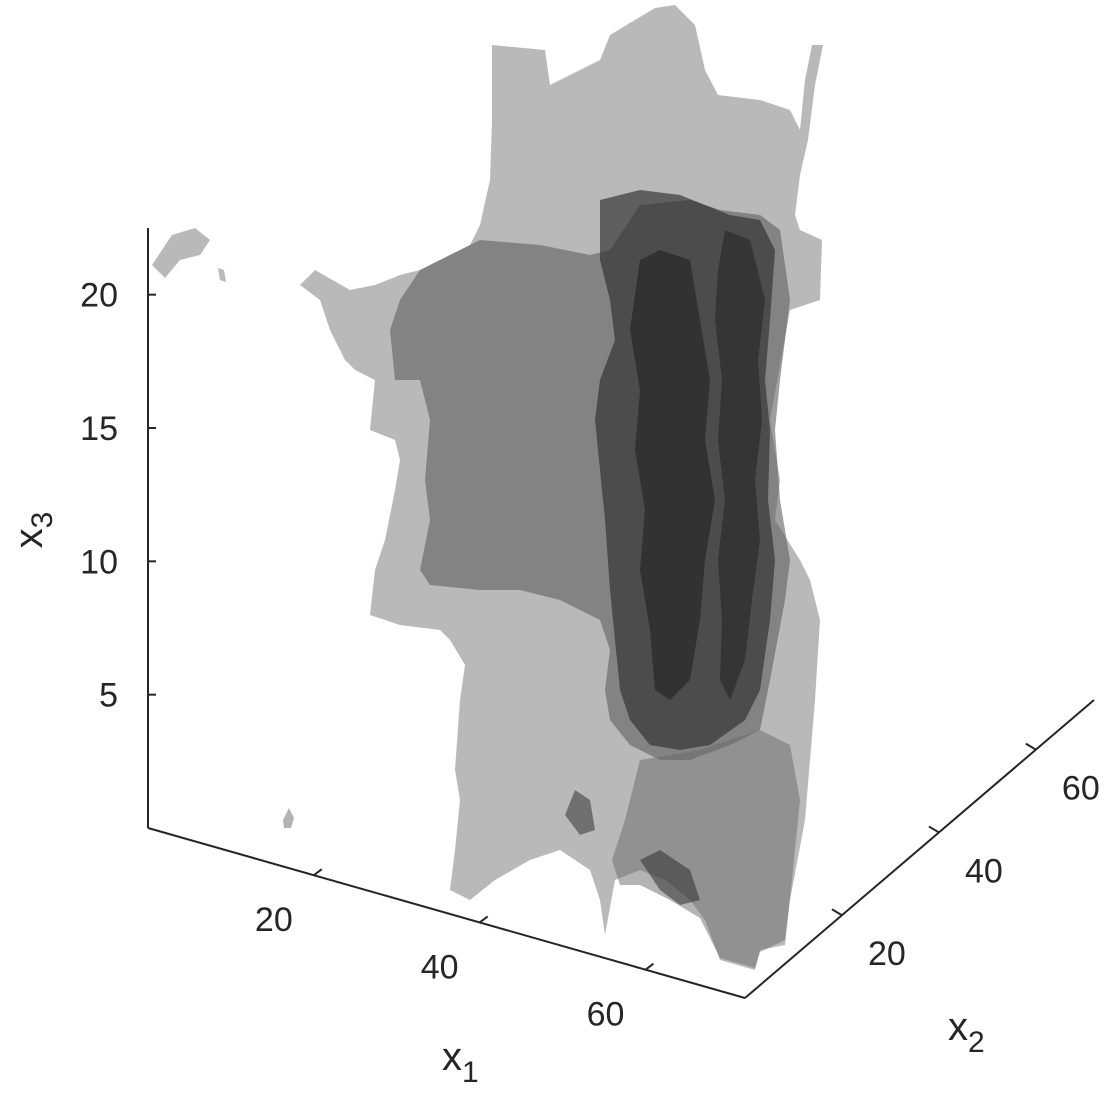  What do you see at coordinates (181, 253) in the screenshot?
I see `isosurface-fragment-top-left` at bounding box center [181, 253].